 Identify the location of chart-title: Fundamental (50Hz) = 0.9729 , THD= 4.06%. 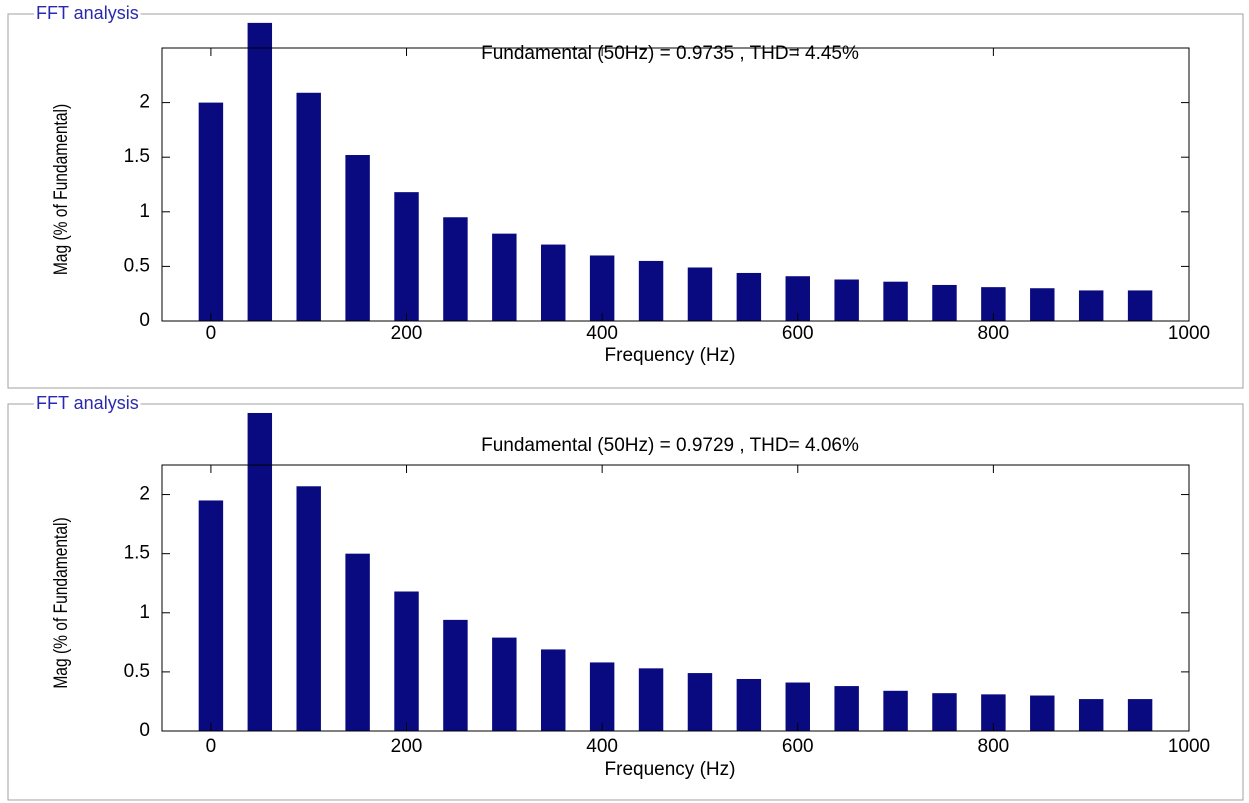
(670, 445).